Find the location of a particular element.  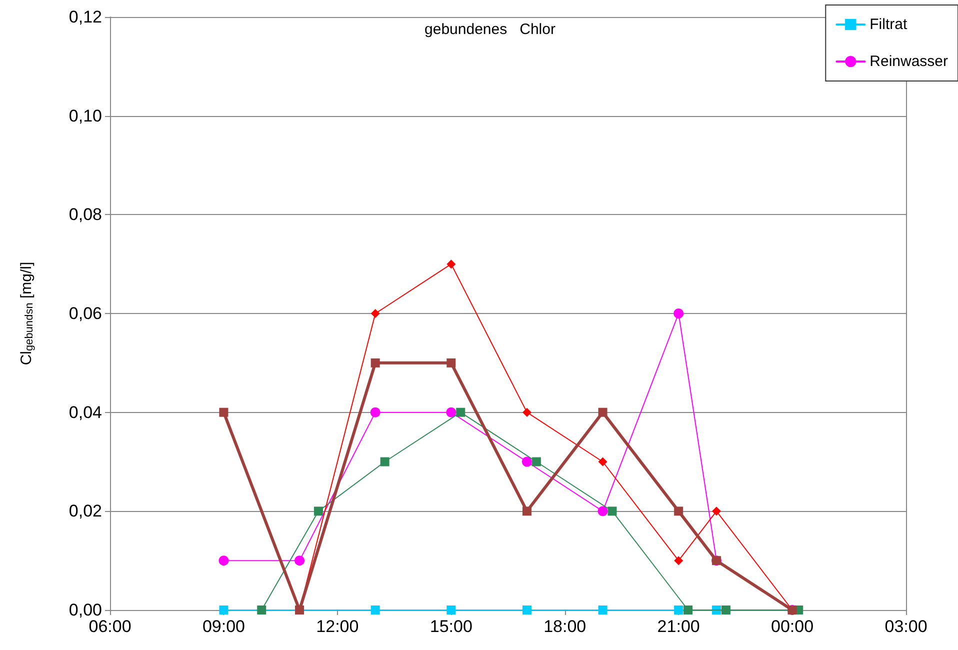

y-tick-label: 0,12 is located at coordinates (85, 17).